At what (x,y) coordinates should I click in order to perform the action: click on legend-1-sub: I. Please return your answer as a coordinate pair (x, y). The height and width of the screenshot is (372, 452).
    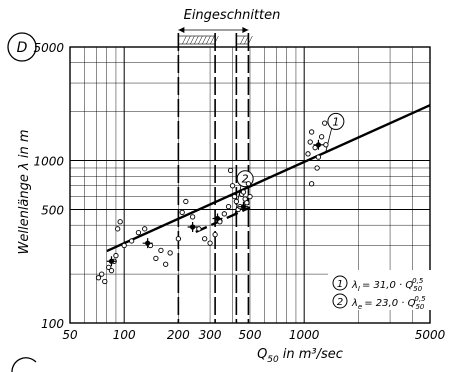
    Looking at the image, I should click on (359, 289).